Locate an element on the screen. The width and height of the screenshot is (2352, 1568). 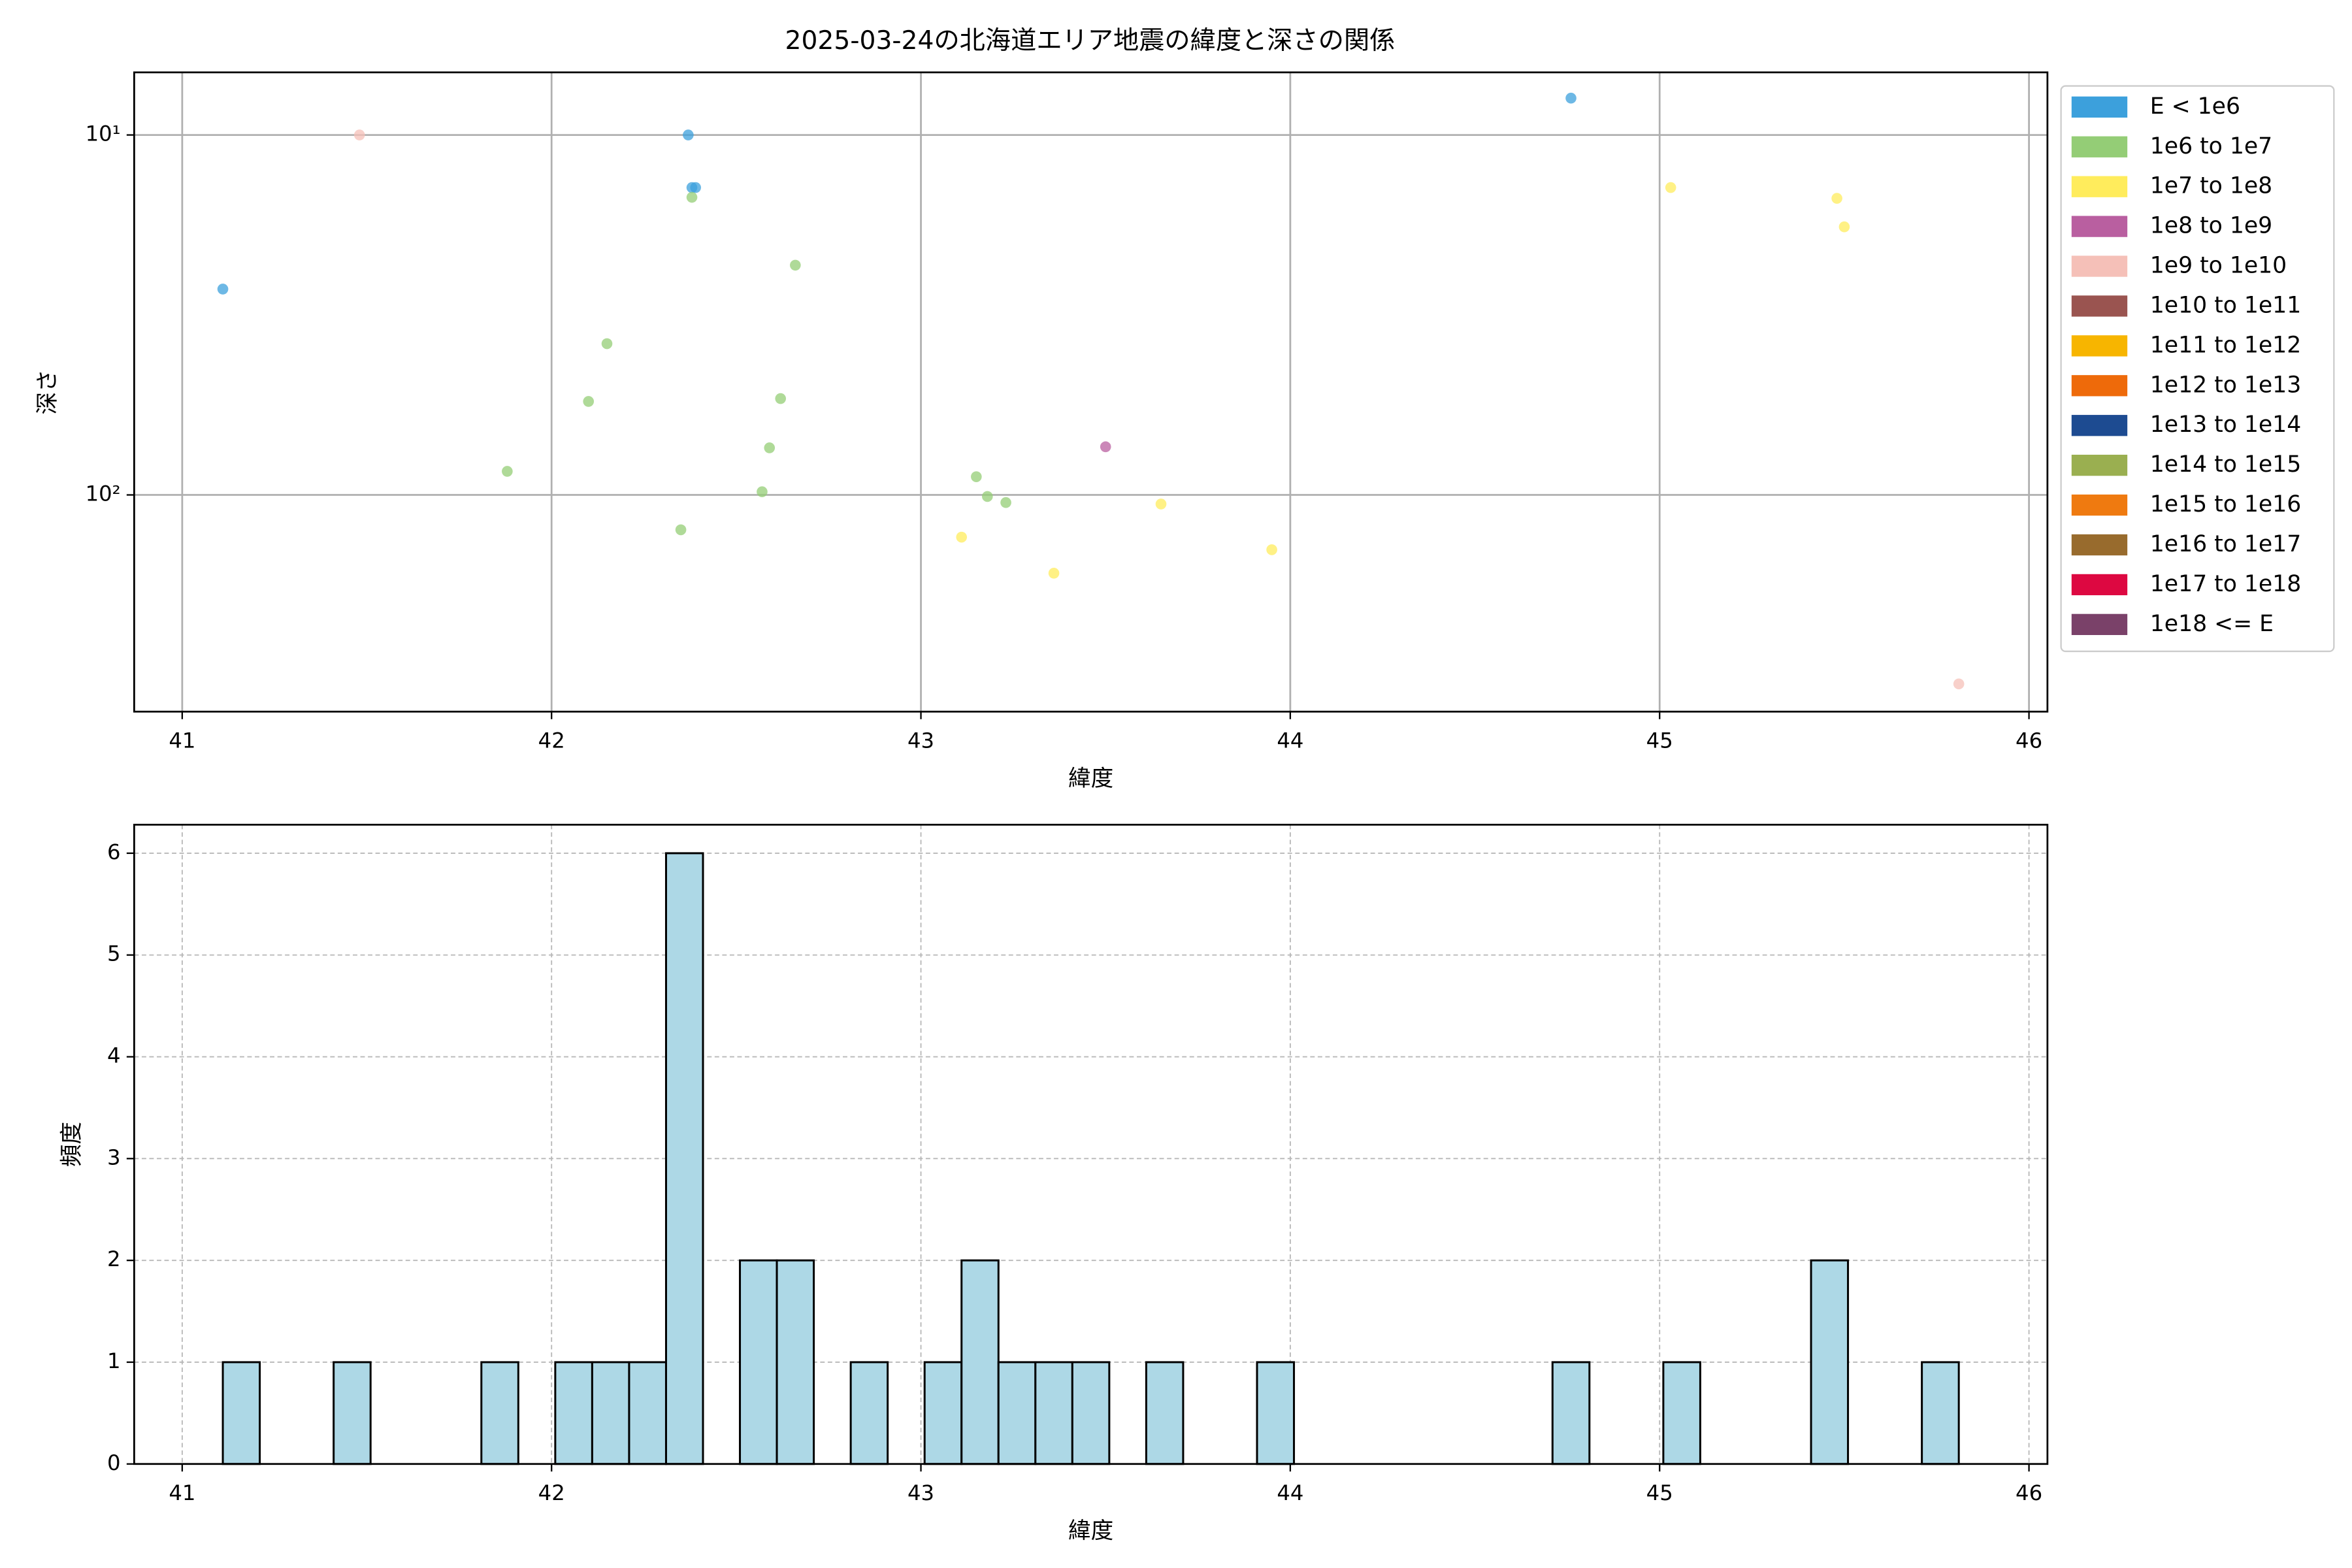
y-axis-label: 頻度 is located at coordinates (72, 1144).